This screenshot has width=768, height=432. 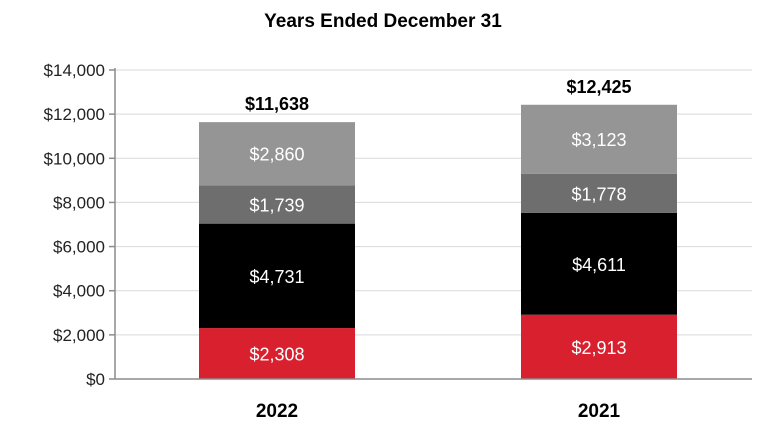 I want to click on bar-stack-2021: $2,913 $4,611 $1,778 $3,123, so click(x=599, y=241).